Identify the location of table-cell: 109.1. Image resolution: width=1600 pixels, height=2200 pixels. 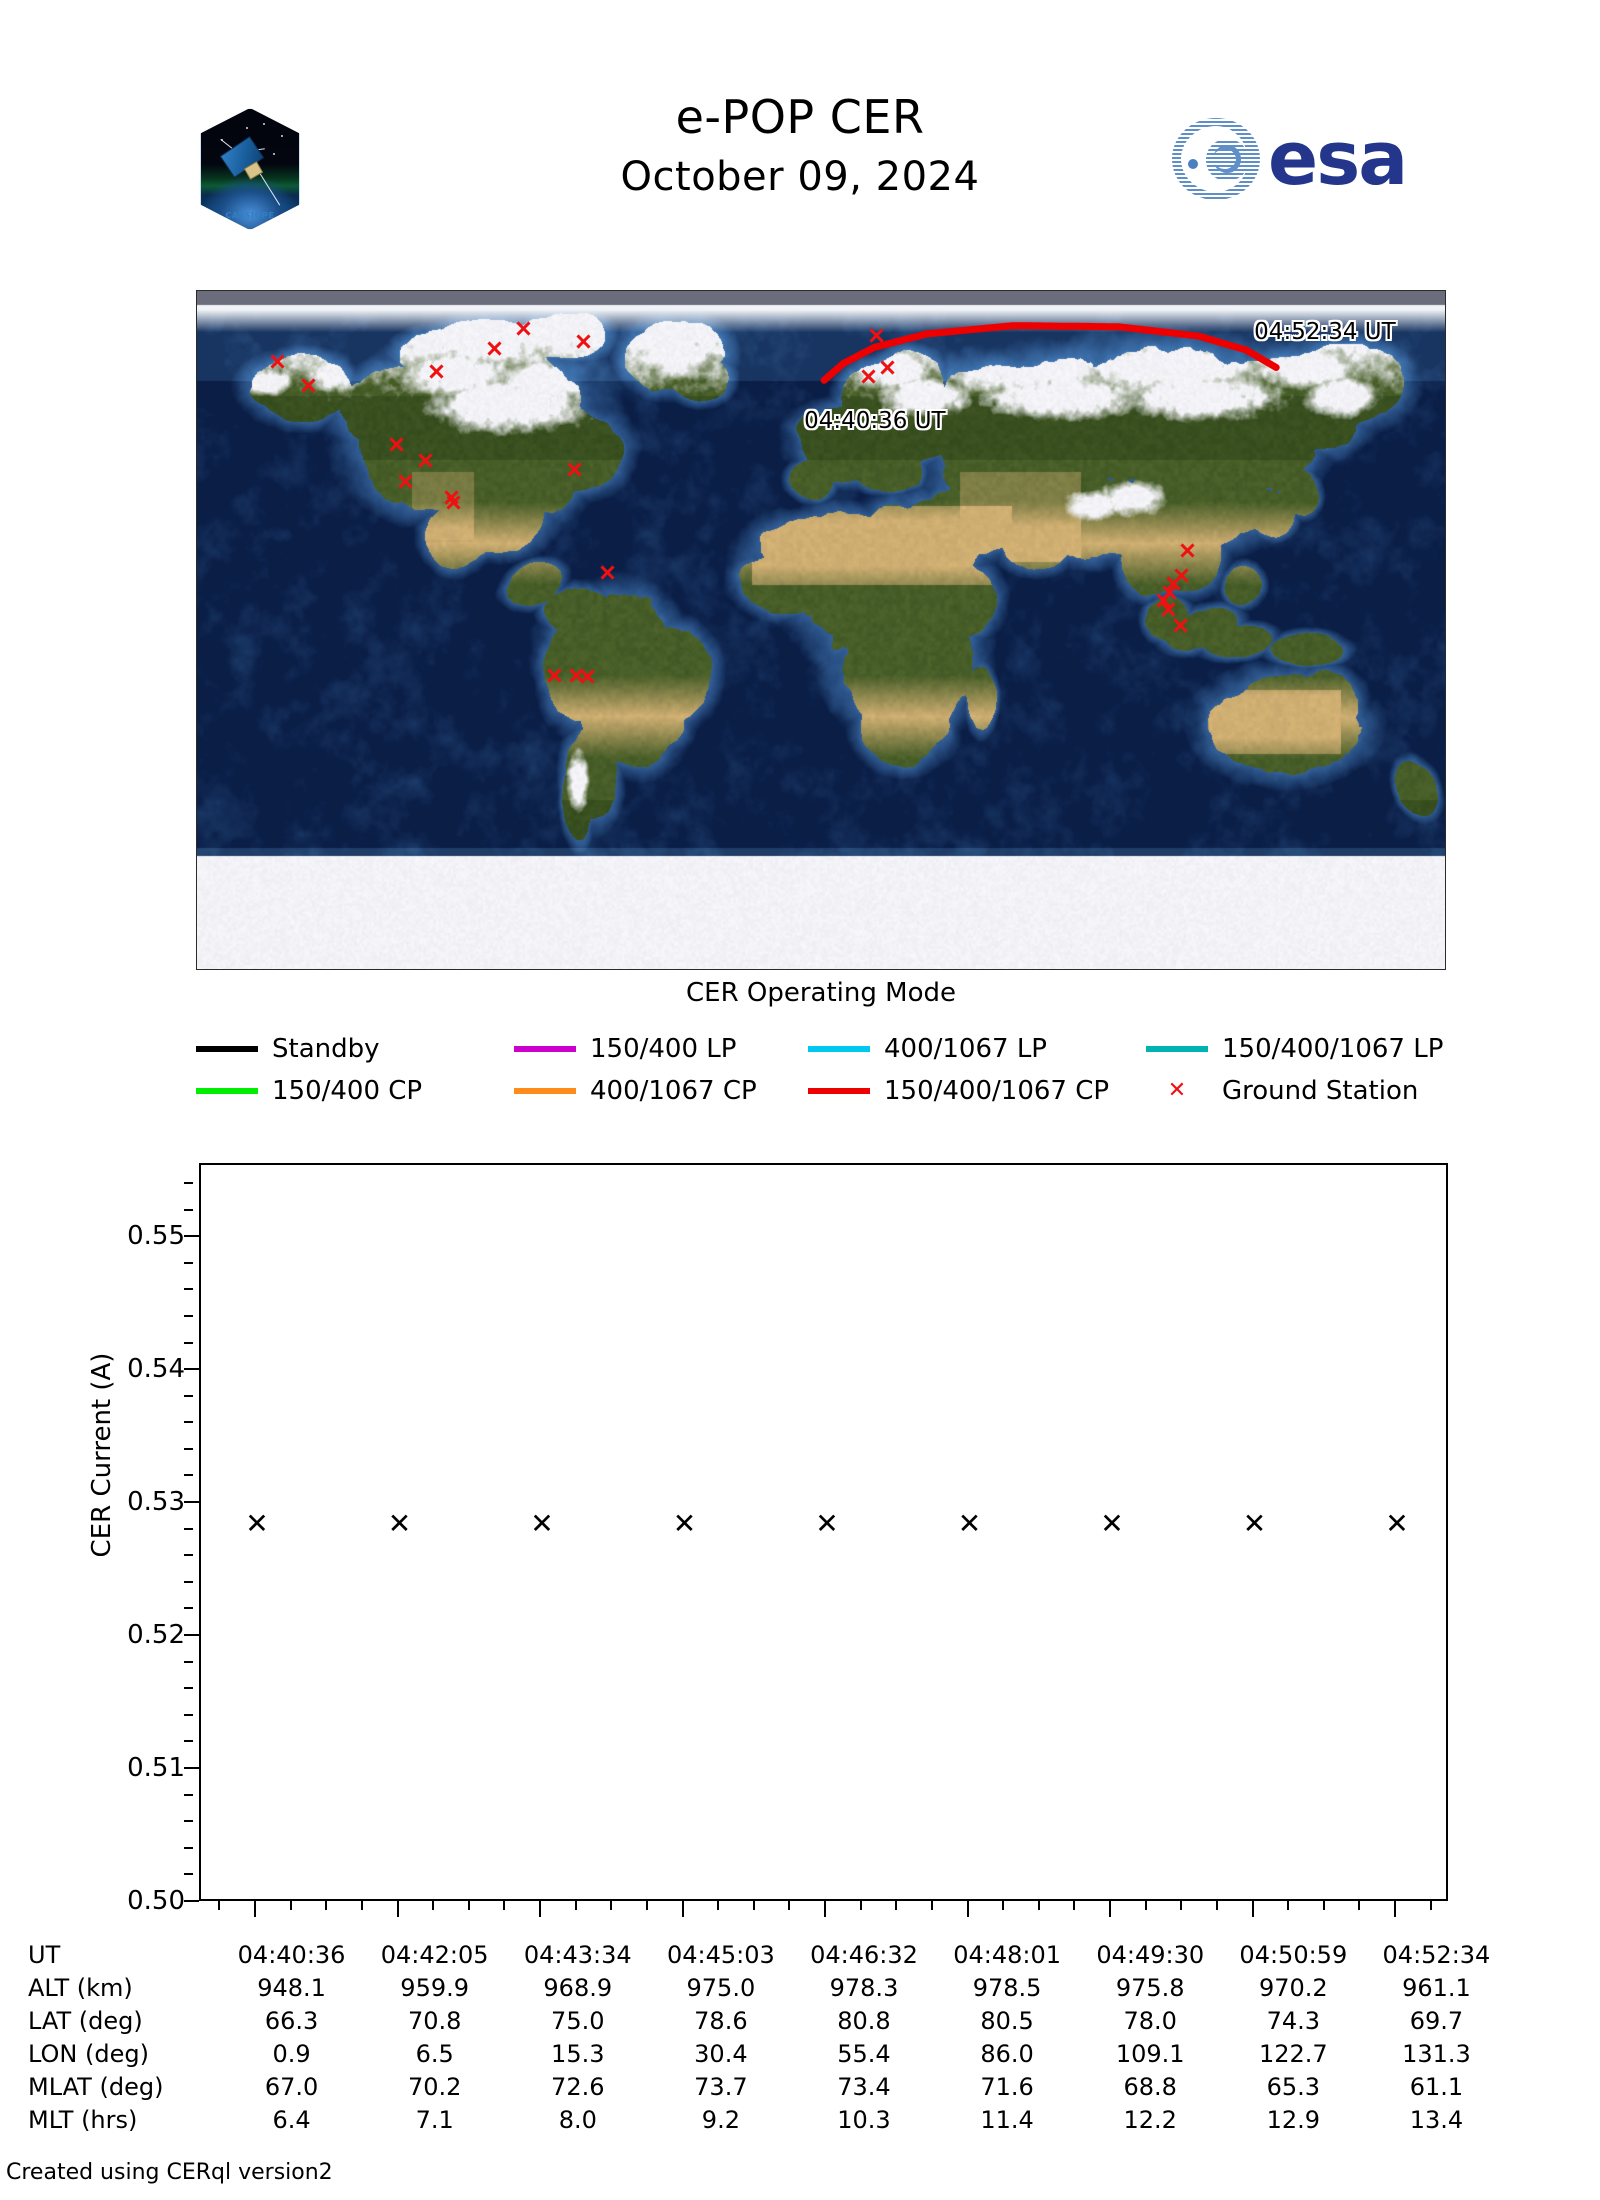
(1150, 2053).